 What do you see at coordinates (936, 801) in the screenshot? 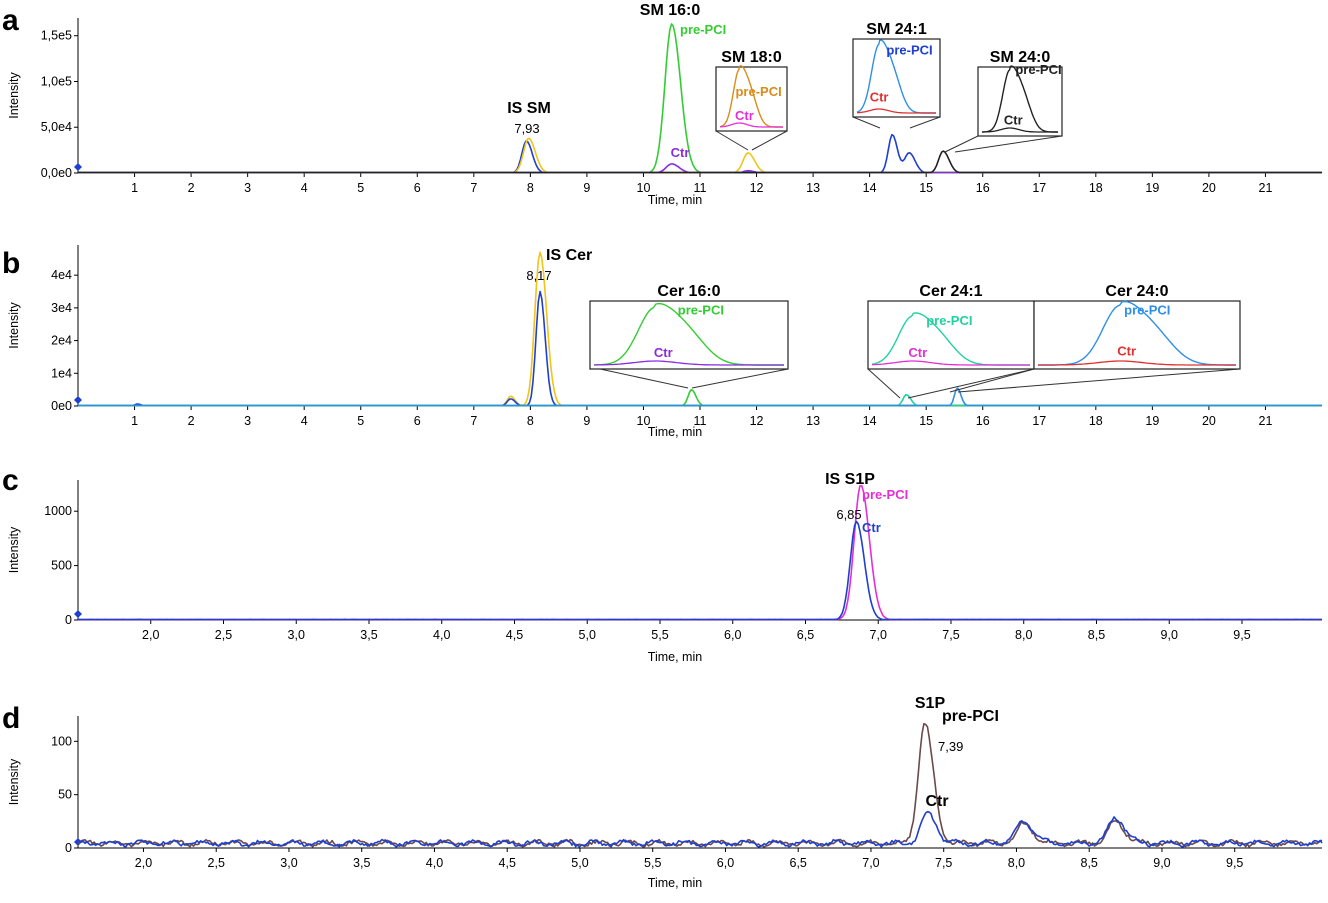
I see `series-annotation: Ctr` at bounding box center [936, 801].